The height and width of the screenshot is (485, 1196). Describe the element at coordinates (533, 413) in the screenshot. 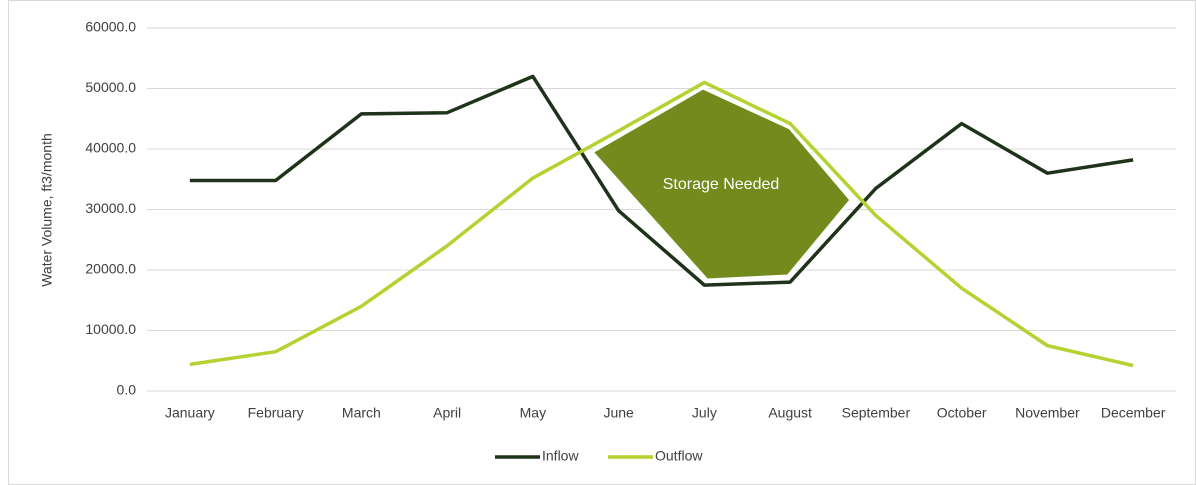

I see `x-tick-label: May` at that location.